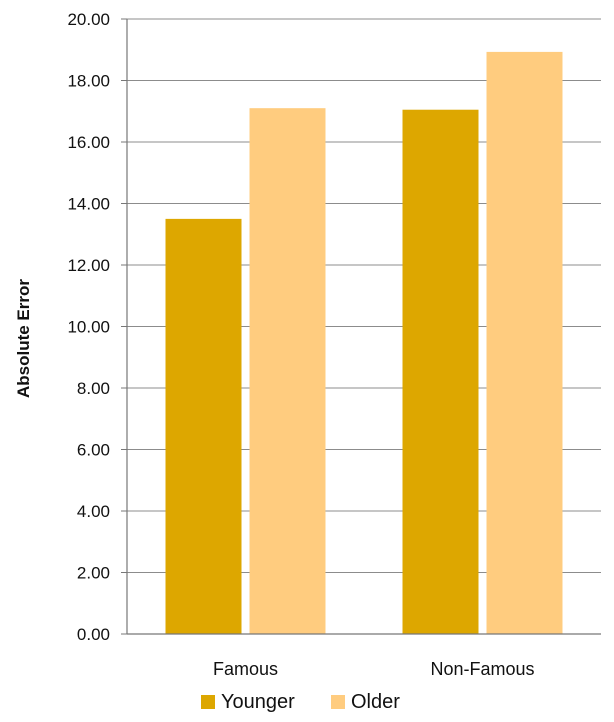  I want to click on bar-older-non-famous, so click(524, 342).